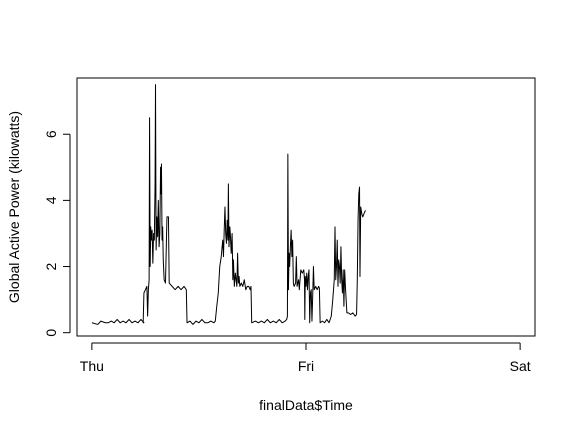  What do you see at coordinates (57, 233) in the screenshot?
I see `y-axis: 0 2 4 6` at bounding box center [57, 233].